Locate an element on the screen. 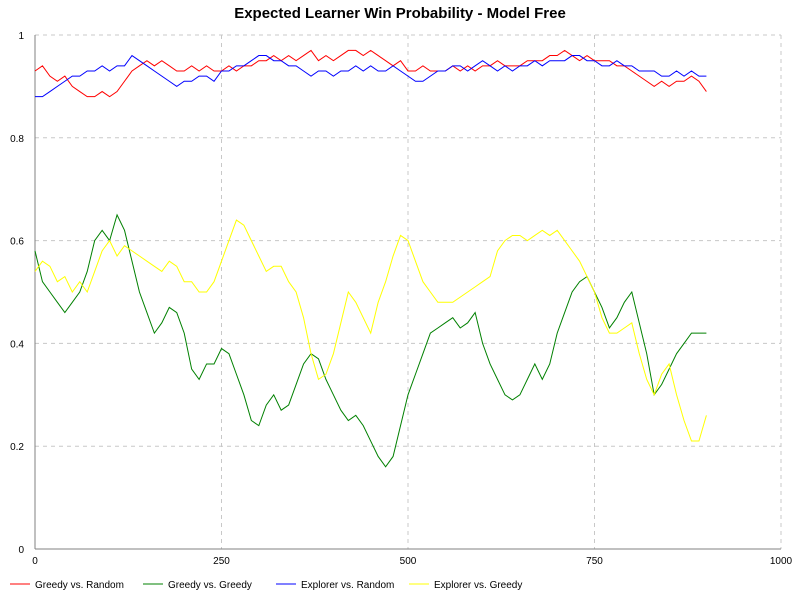  x-tick-label: 0 is located at coordinates (35, 561).